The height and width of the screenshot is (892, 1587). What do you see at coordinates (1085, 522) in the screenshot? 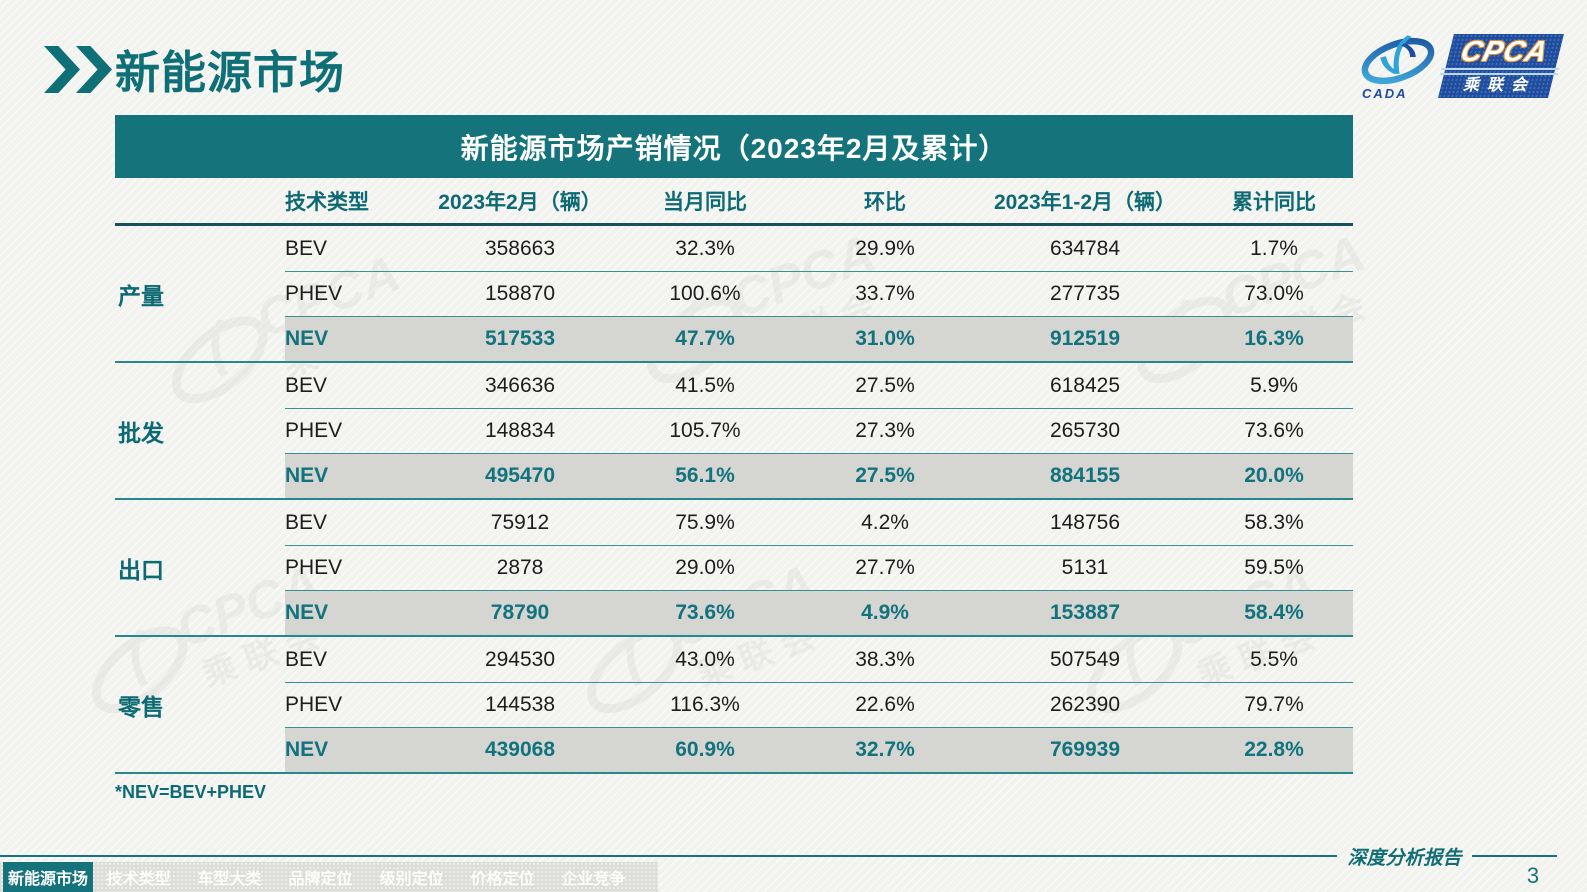
I see `cell-value: 148756` at bounding box center [1085, 522].